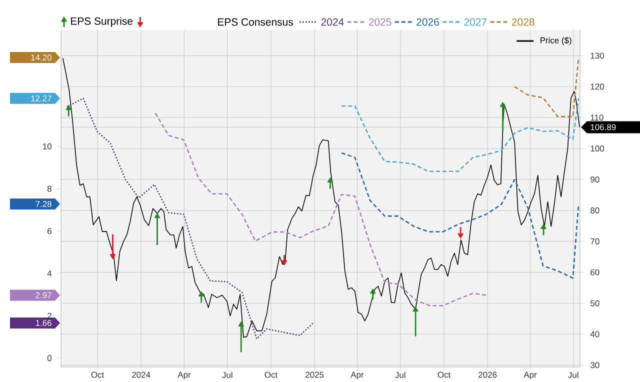 The image size is (640, 382). I want to click on y2-tick-label: 90, so click(595, 179).